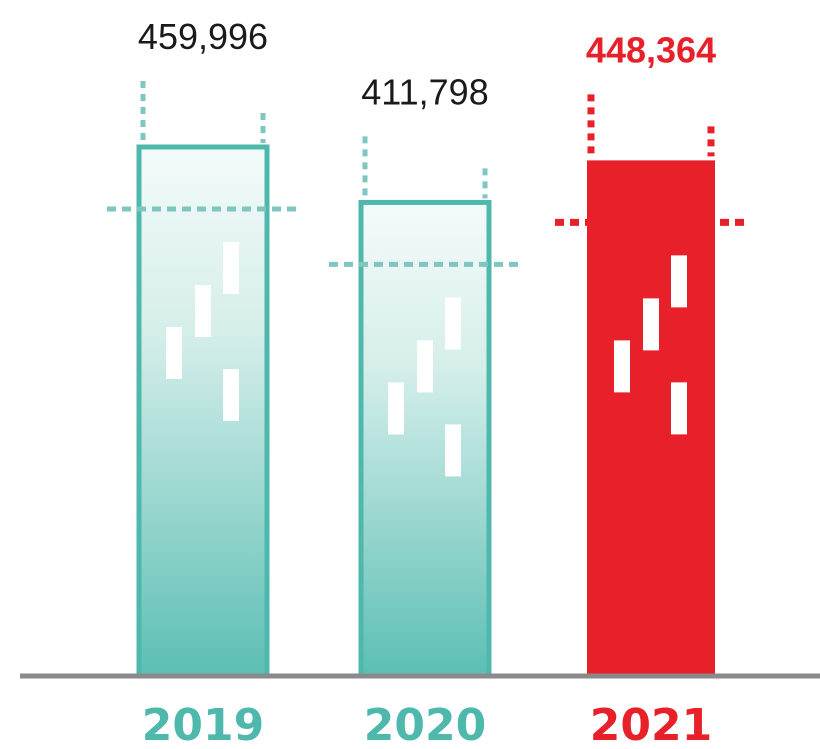  Describe the element at coordinates (203, 724) in the screenshot. I see `category-label-2019: 2019` at that location.